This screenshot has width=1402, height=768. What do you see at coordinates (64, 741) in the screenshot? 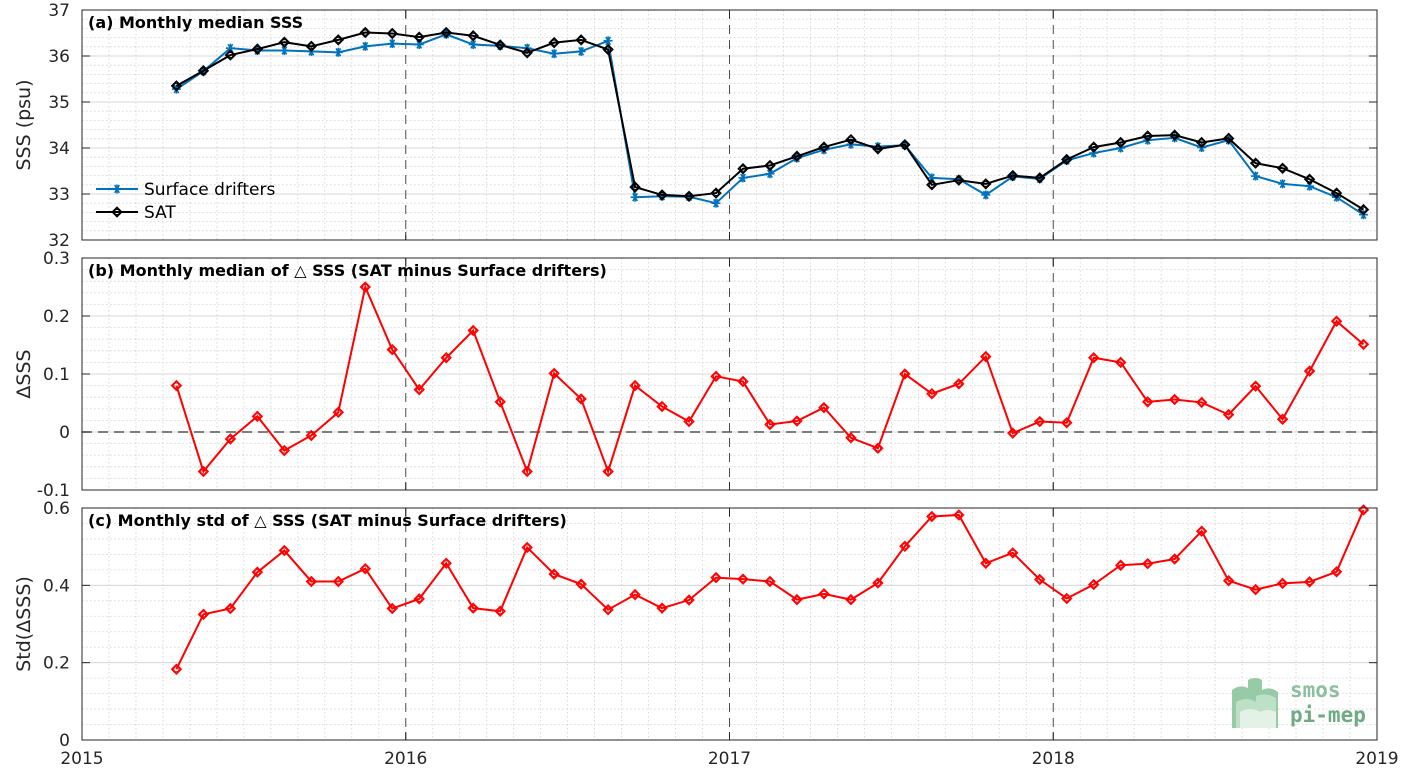
I see `y-tick-label: 0` at bounding box center [64, 741].